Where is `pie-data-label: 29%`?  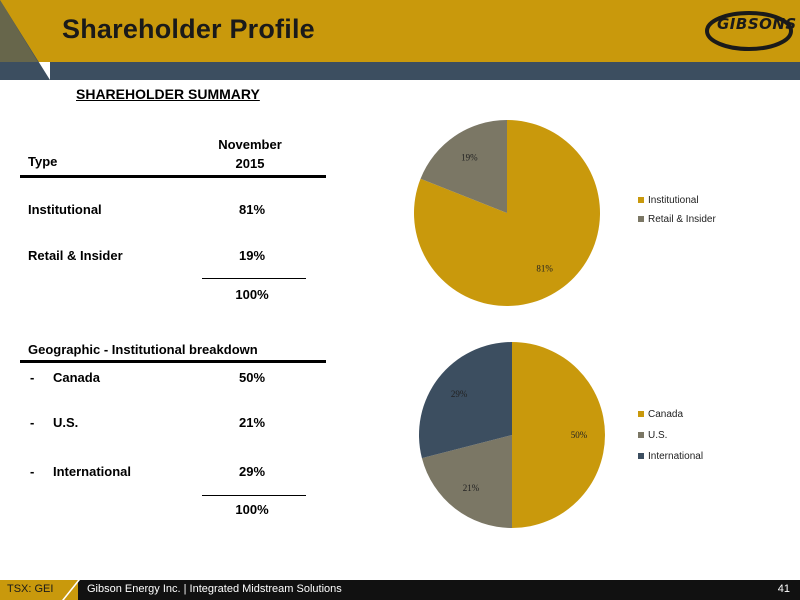
pie-data-label: 29% is located at coordinates (459, 394).